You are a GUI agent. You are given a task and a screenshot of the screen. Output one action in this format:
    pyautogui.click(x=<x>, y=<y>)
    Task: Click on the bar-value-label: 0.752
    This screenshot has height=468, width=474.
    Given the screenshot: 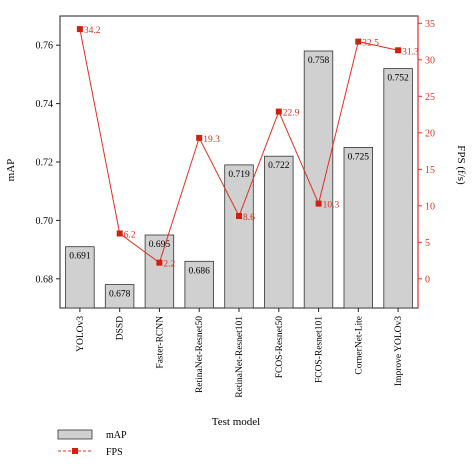 What is the action you would take?
    pyautogui.click(x=398, y=79)
    